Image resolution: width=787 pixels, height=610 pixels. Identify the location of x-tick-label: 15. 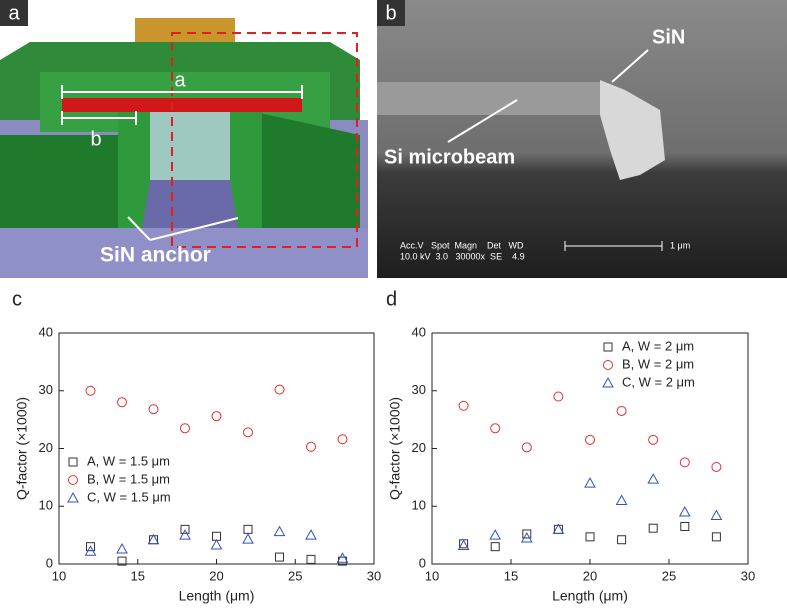
(511, 575).